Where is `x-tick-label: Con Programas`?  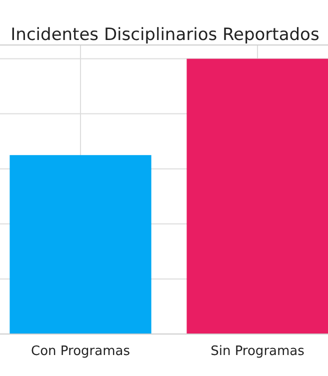
x-tick-label: Con Programas is located at coordinates (80, 351).